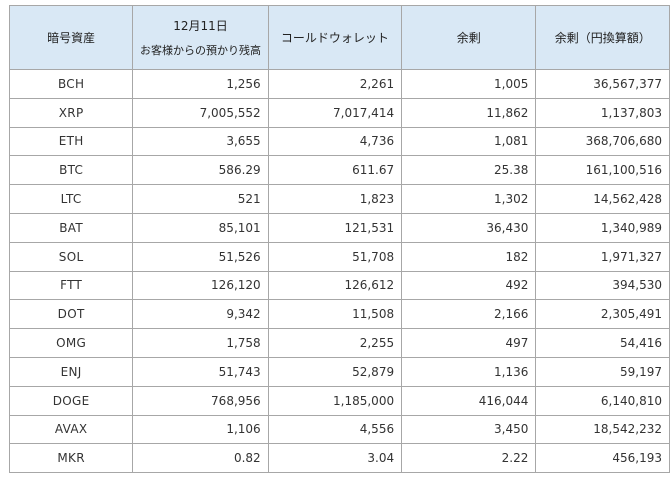 The height and width of the screenshot is (491, 670). Describe the element at coordinates (71, 141) in the screenshot. I see `cell-asset: ETH` at that location.